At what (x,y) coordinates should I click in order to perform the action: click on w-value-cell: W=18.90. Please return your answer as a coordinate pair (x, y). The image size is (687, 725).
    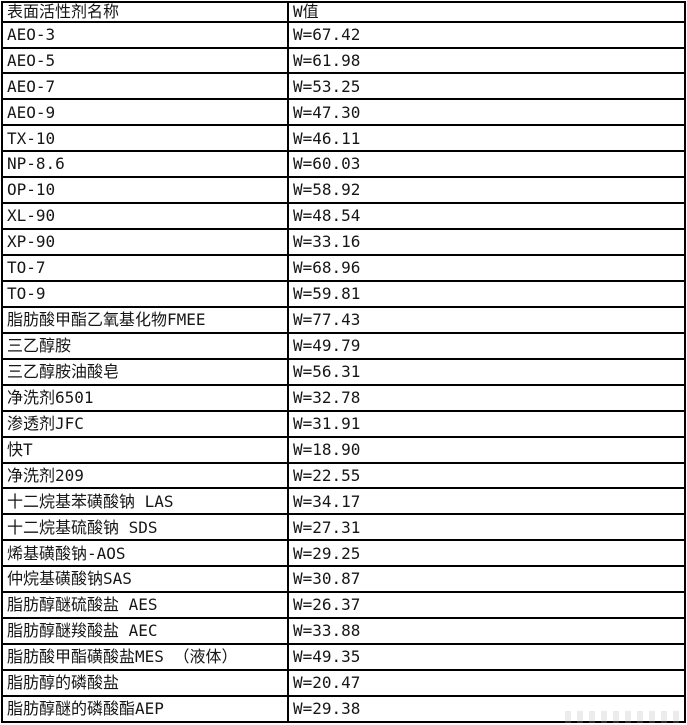
    Looking at the image, I should click on (486, 449).